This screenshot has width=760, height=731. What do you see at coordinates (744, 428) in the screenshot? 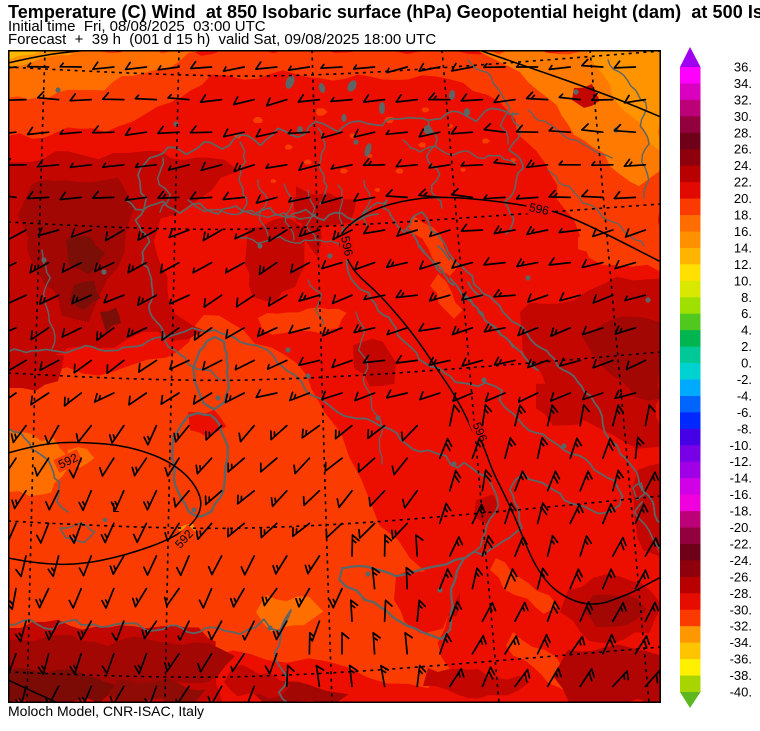
I see `svg-text: -8.` at bounding box center [744, 428].